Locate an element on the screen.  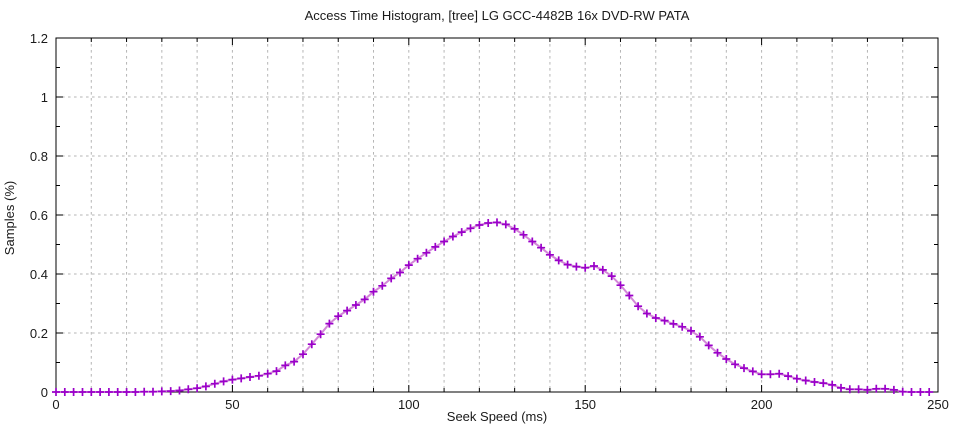
y-tick-label: 1.2 is located at coordinates (38, 38).